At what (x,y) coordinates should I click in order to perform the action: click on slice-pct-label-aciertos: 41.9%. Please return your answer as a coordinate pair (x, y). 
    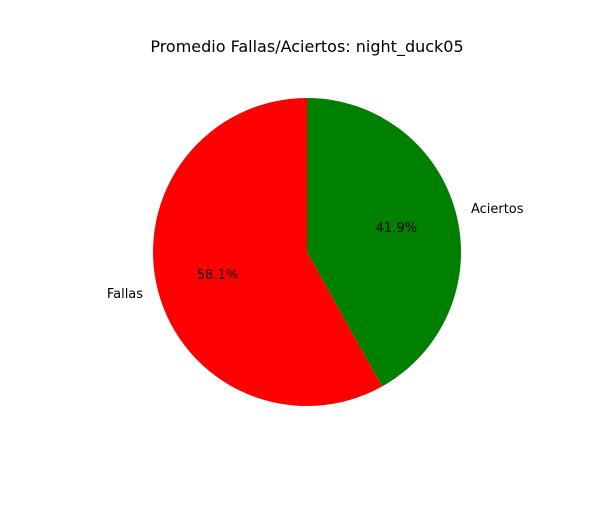
    Looking at the image, I should click on (396, 228).